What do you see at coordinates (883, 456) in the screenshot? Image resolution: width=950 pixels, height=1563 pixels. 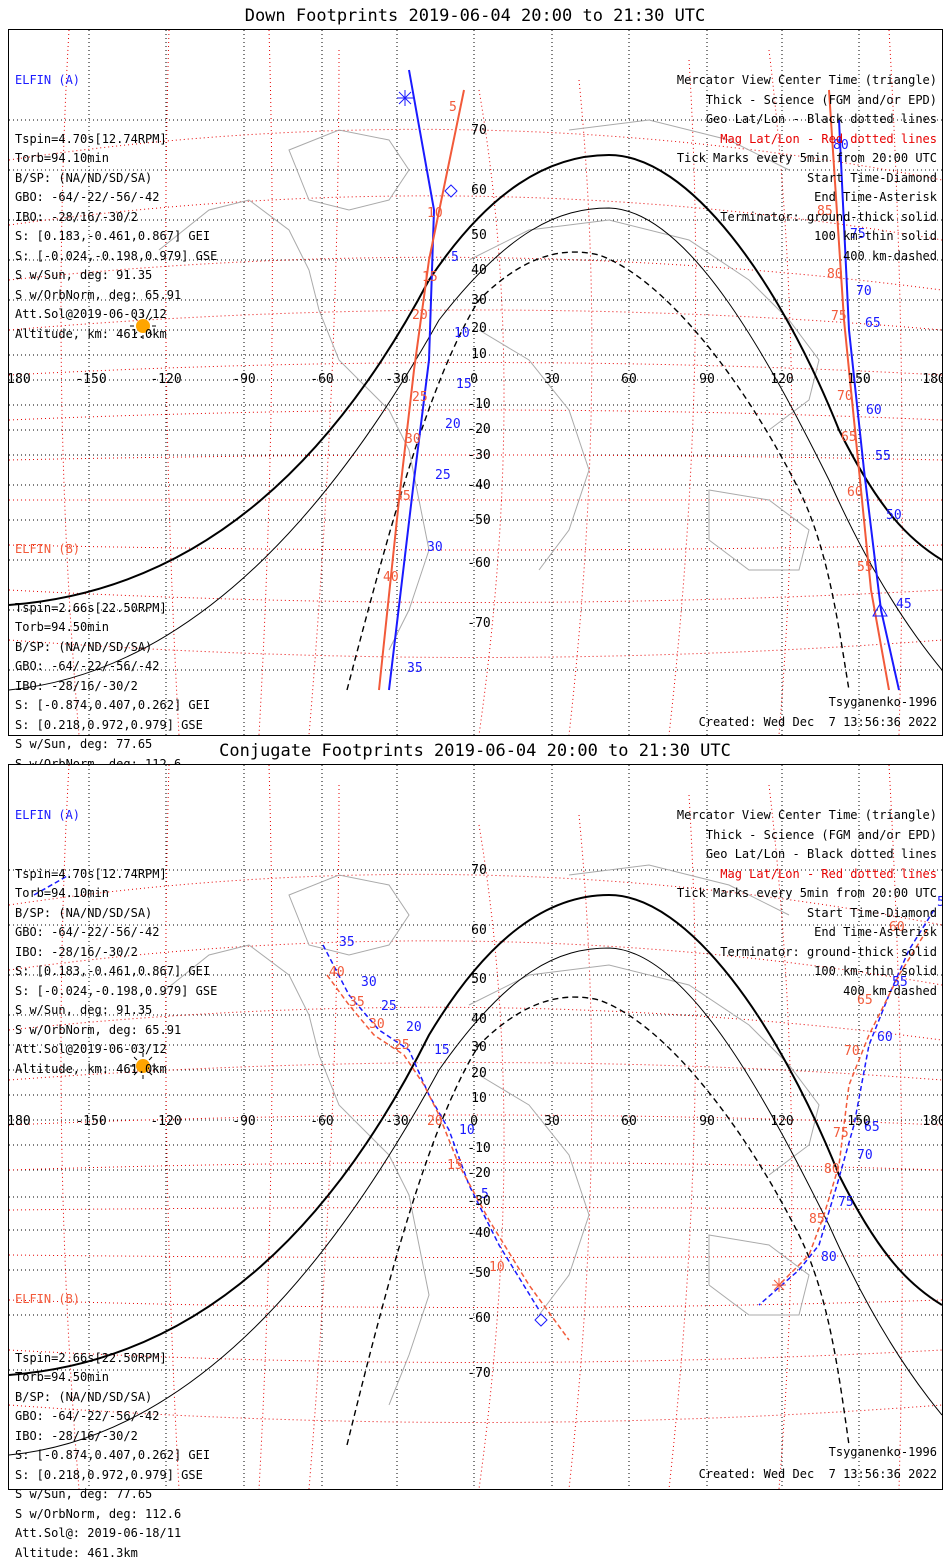 I see `elfin-a-tick-label: 55` at bounding box center [883, 456].